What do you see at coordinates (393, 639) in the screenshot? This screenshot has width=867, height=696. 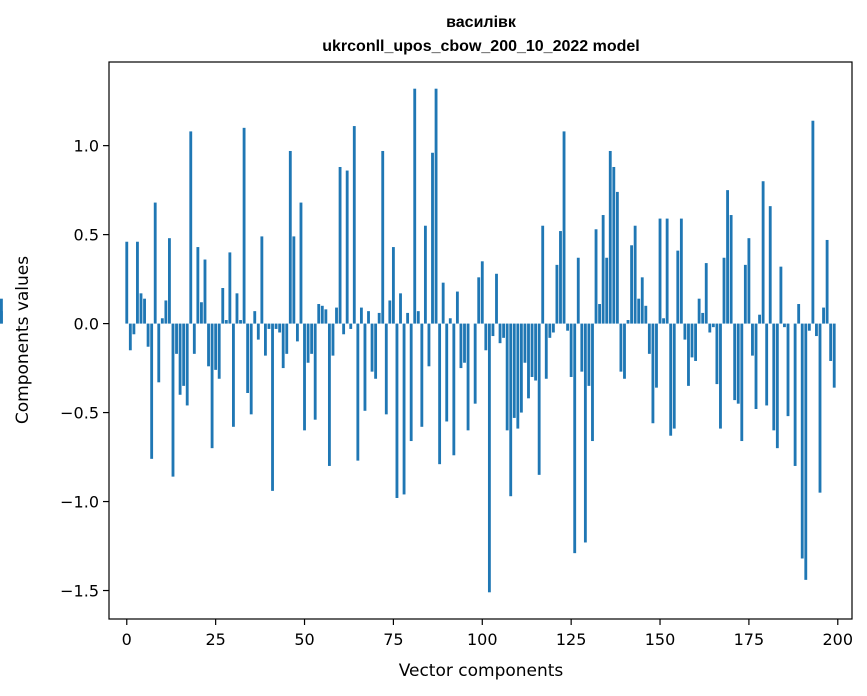 I see `x-tick-label: 75` at bounding box center [393, 639].